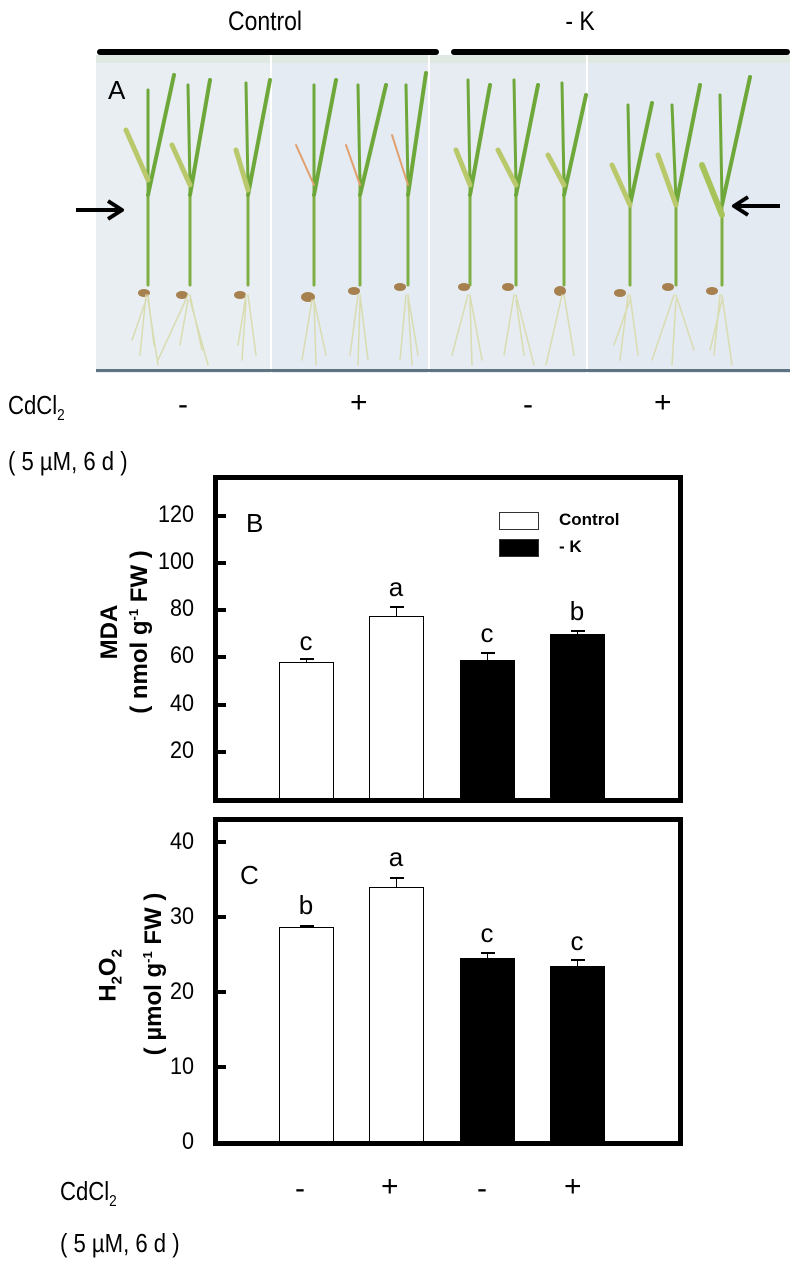  What do you see at coordinates (187, 1141) in the screenshot?
I see `y-tick-label: 0` at bounding box center [187, 1141].